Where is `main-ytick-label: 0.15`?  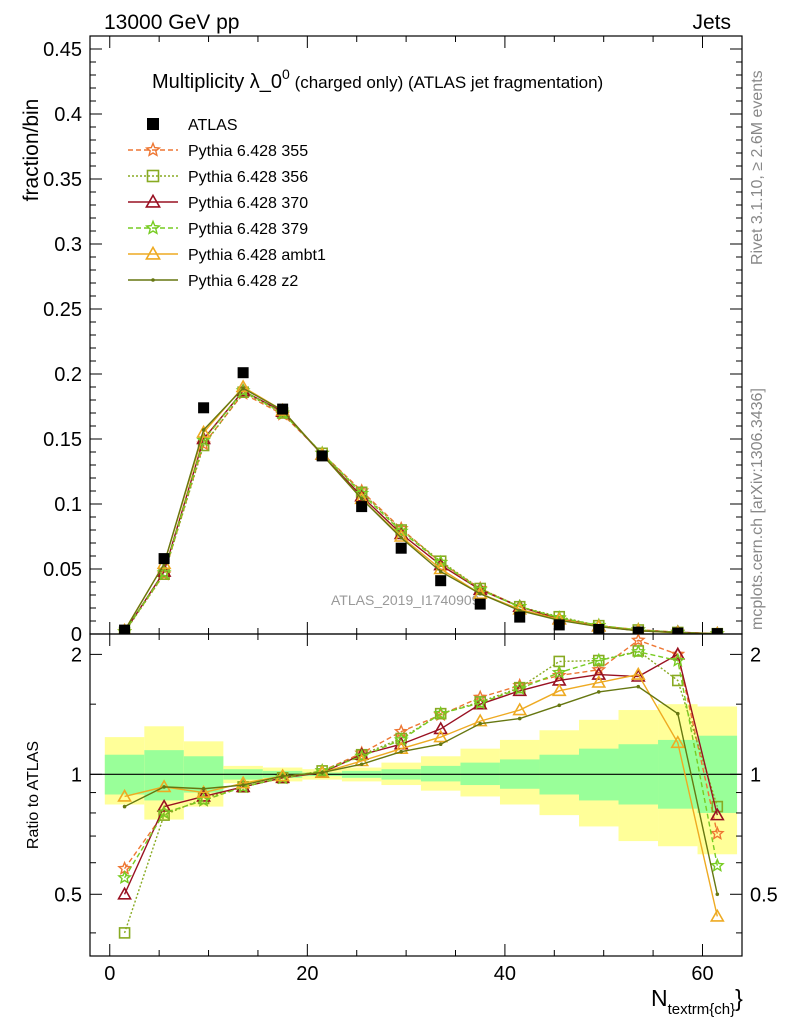 main-ytick-label: 0.15 is located at coordinates (62, 440).